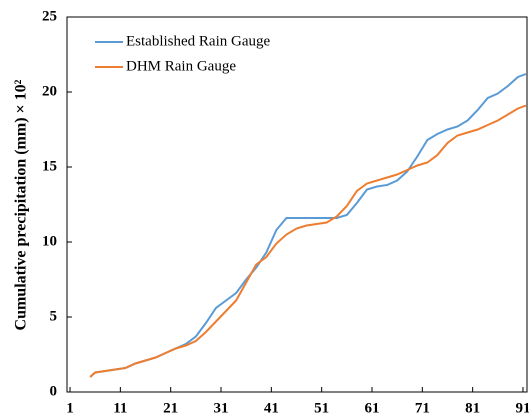 The image size is (529, 420). What do you see at coordinates (522, 408) in the screenshot?
I see `x-tick-label: 91` at bounding box center [522, 408].